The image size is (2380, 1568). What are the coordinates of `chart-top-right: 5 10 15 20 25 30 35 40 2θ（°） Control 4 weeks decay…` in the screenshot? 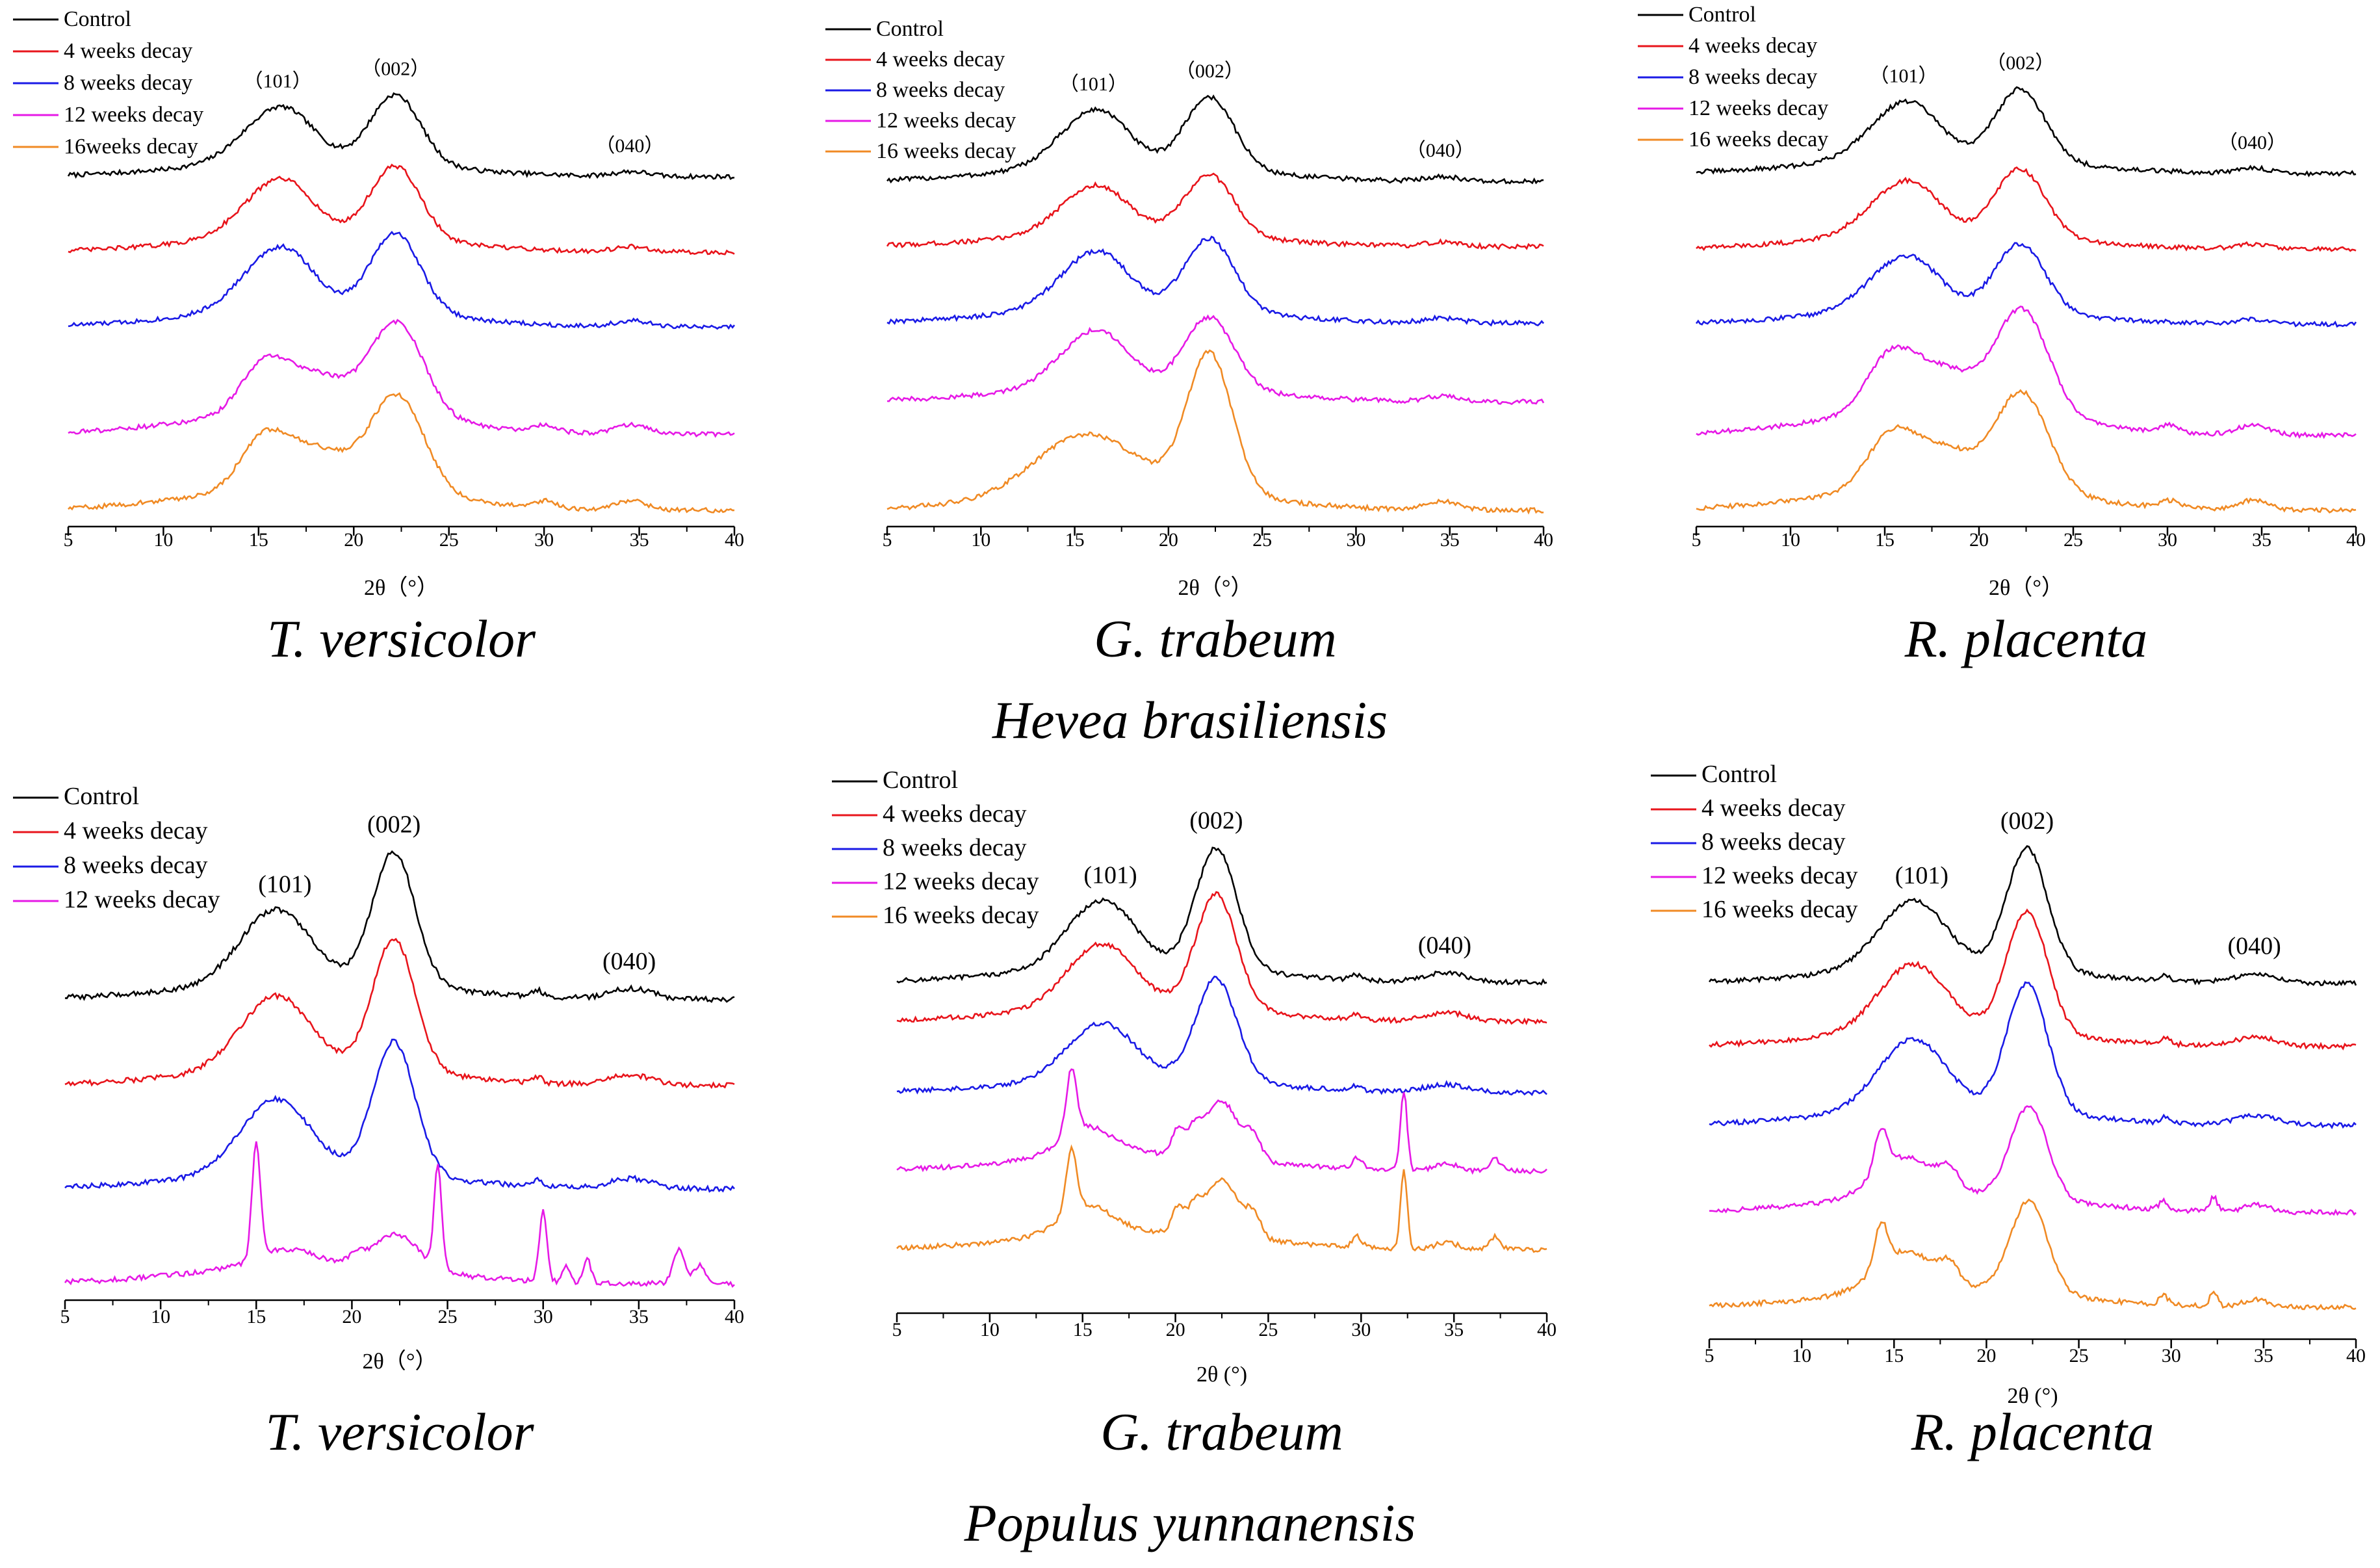 It's located at (2002, 335).